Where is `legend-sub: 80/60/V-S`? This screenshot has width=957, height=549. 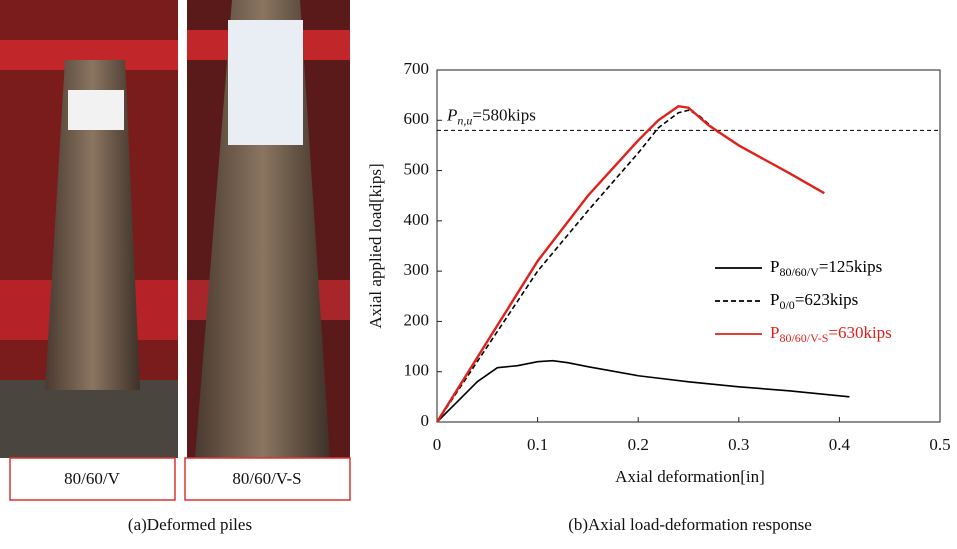
legend-sub: 80/60/V-S is located at coordinates (803, 338).